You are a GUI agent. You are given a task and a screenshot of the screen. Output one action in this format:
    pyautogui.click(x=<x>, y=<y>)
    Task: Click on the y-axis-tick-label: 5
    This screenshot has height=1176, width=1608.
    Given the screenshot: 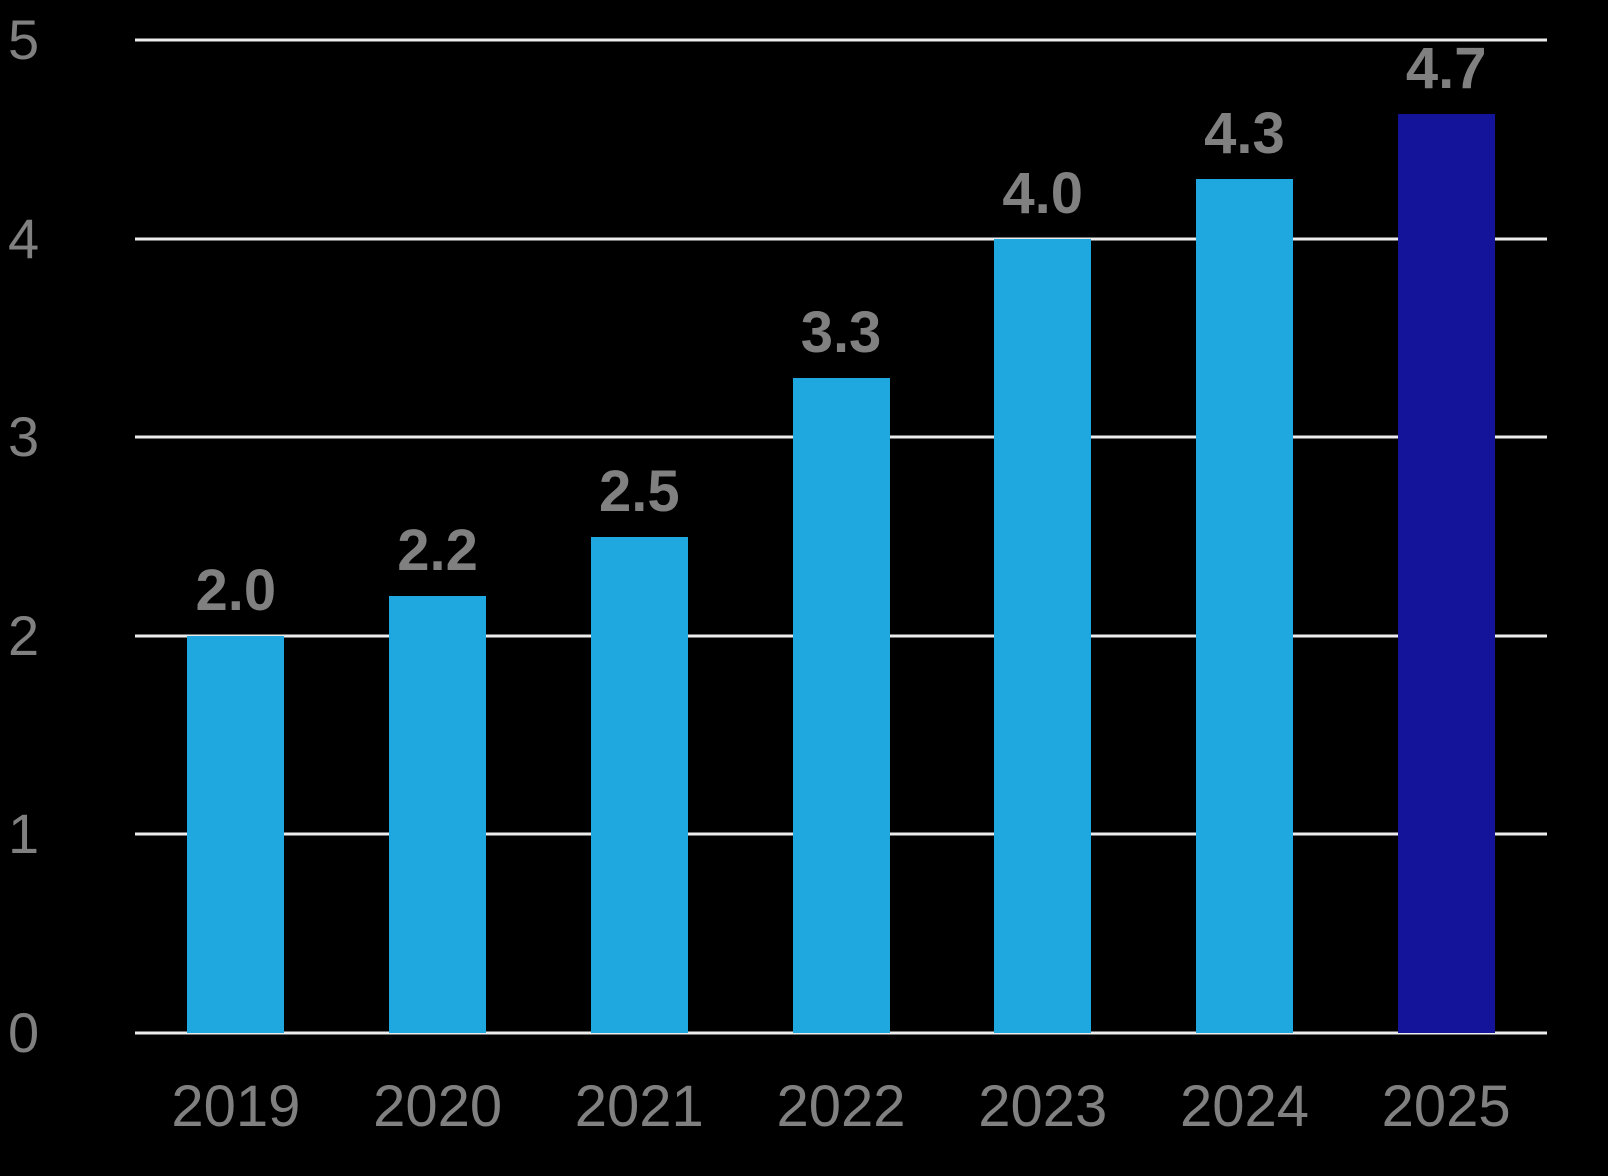 What is the action you would take?
    pyautogui.click(x=24, y=39)
    